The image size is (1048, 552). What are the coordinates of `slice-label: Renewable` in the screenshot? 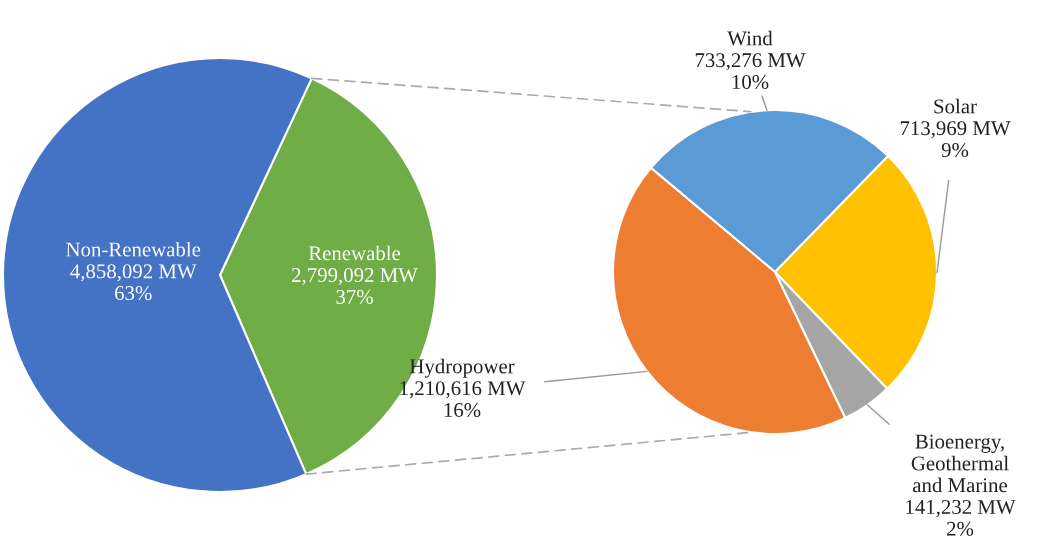 It's located at (354, 253).